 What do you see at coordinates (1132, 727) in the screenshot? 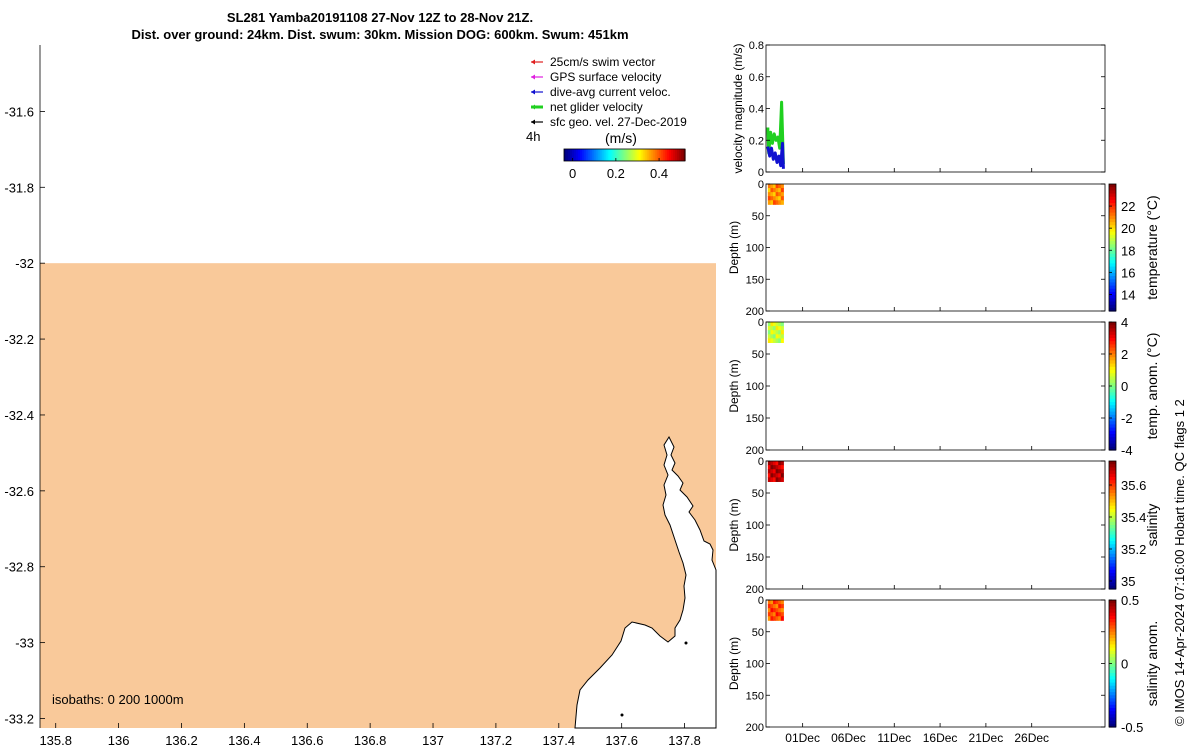
I see `variable-colorbar-tick-label: -0.5` at bounding box center [1132, 727].